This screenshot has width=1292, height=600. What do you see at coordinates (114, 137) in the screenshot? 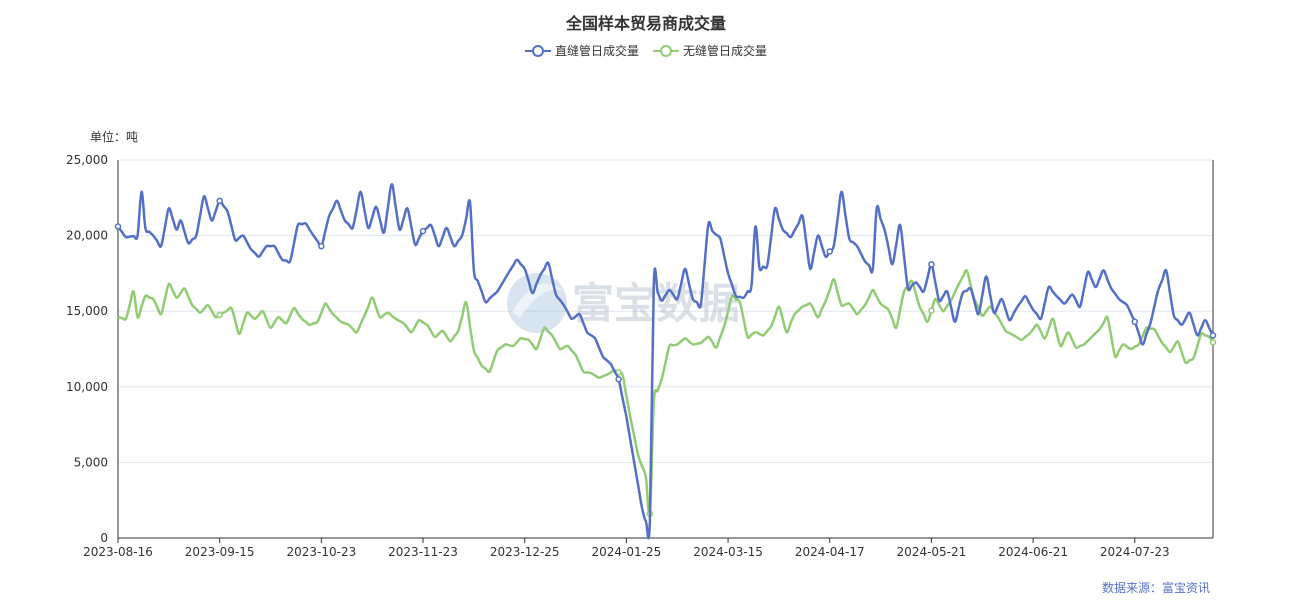
I see `y-axis-unit-label: 单位：吨` at bounding box center [114, 137].